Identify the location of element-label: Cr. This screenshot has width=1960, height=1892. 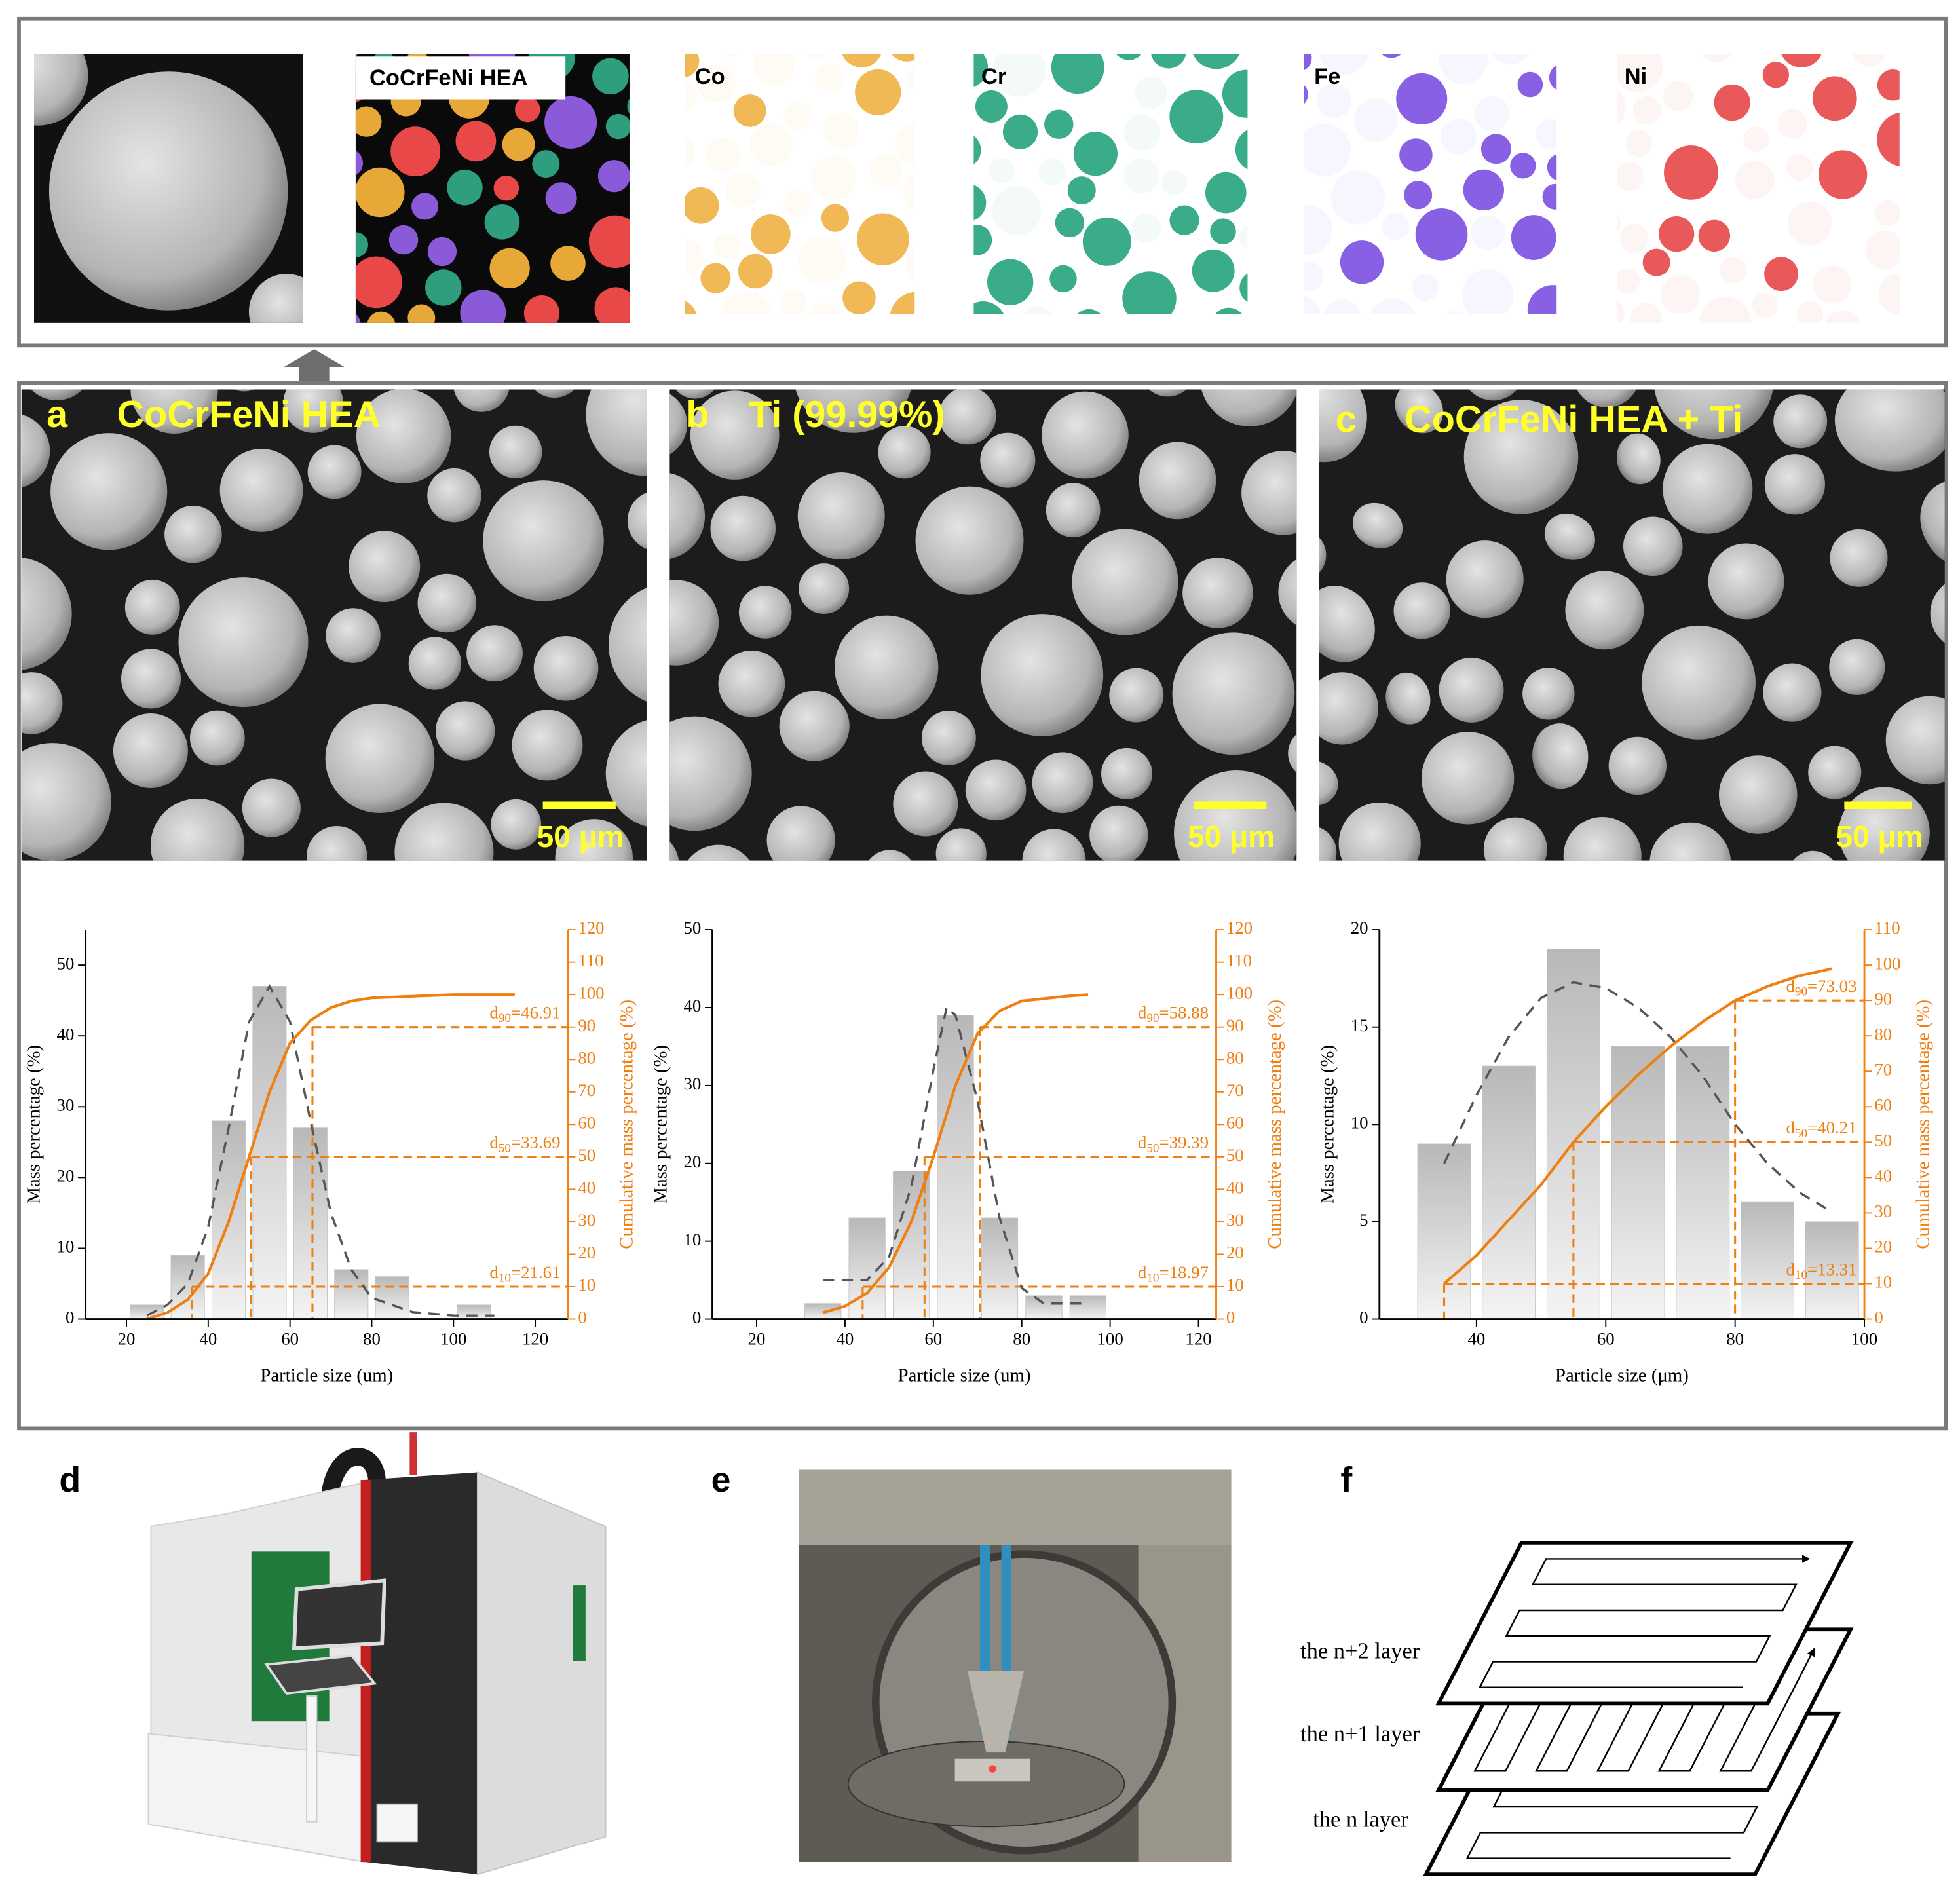
(993, 76).